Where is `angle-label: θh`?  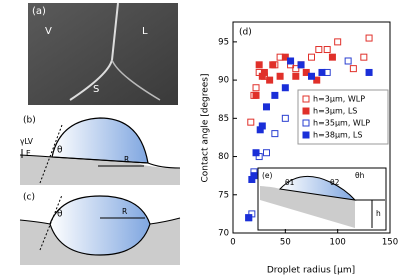
angle-label: θh is located at coordinates (360, 175).